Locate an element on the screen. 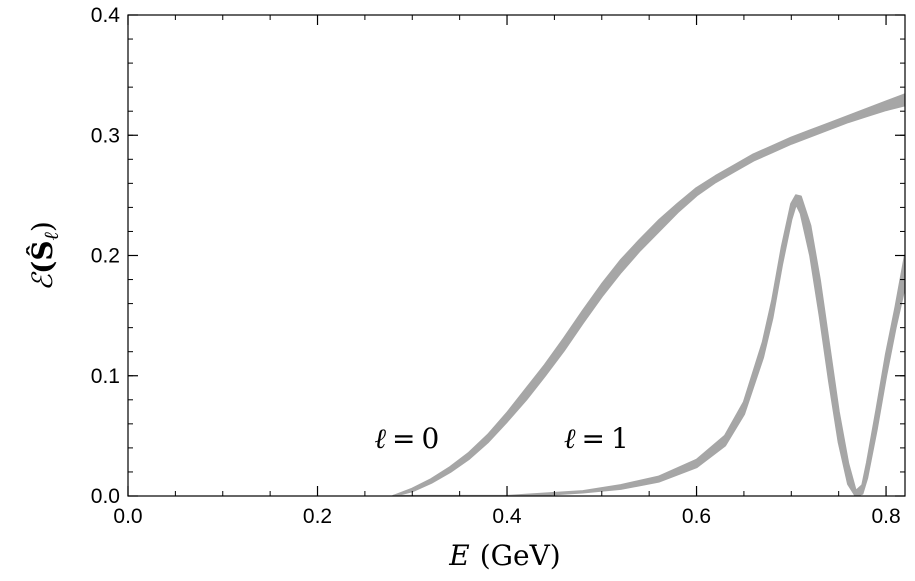  series-label-1: ℓ = 1 is located at coordinates (596, 438).